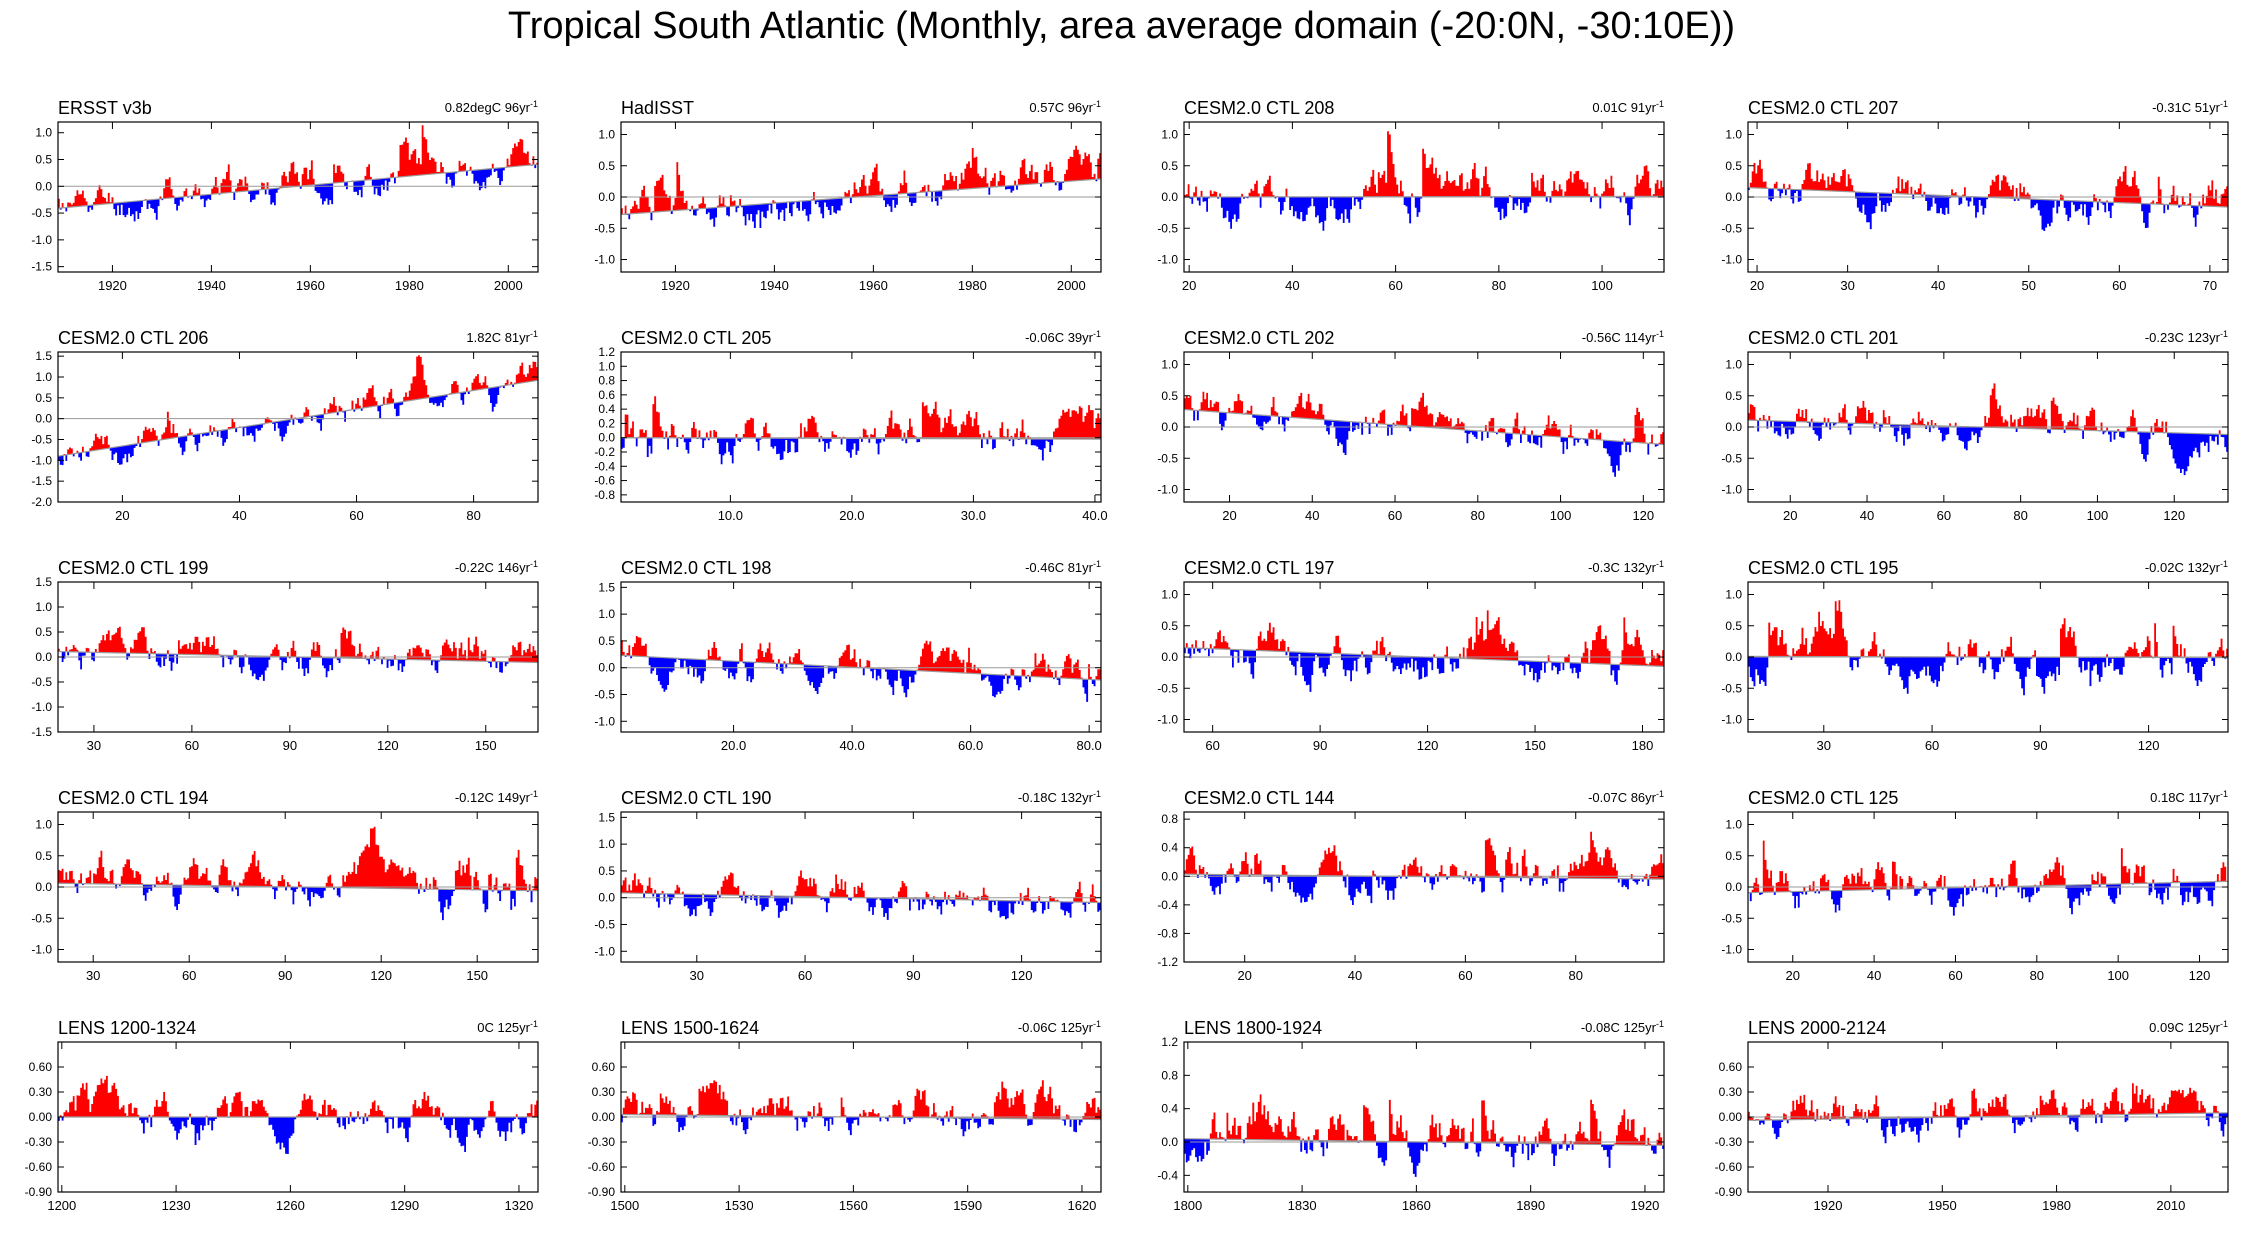 Image resolution: width=2243 pixels, height=1242 pixels. I want to click on panel-title: LENS 1500-1624, so click(690, 1028).